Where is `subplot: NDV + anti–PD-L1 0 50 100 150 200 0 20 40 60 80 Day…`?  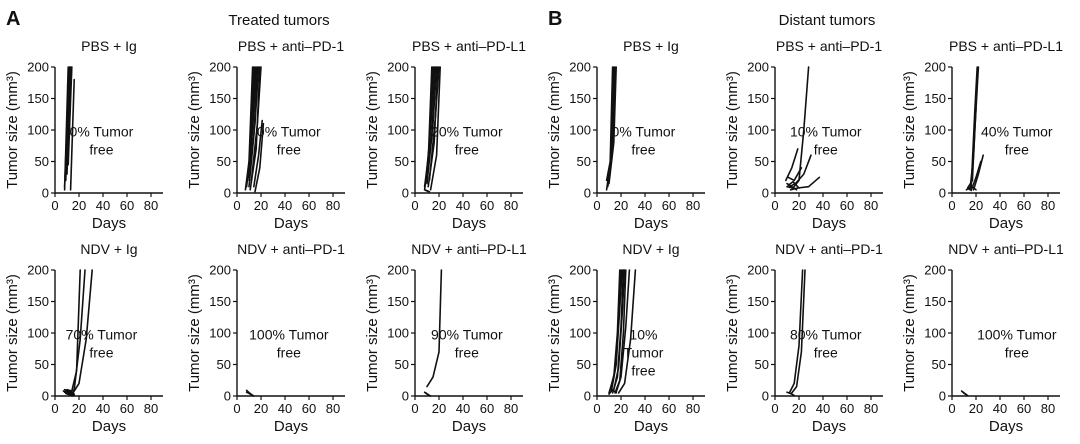 subplot: NDV + anti–PD-L1 0 50 100 150 200 0 20 40 60 80 Day… is located at coordinates (982, 338).